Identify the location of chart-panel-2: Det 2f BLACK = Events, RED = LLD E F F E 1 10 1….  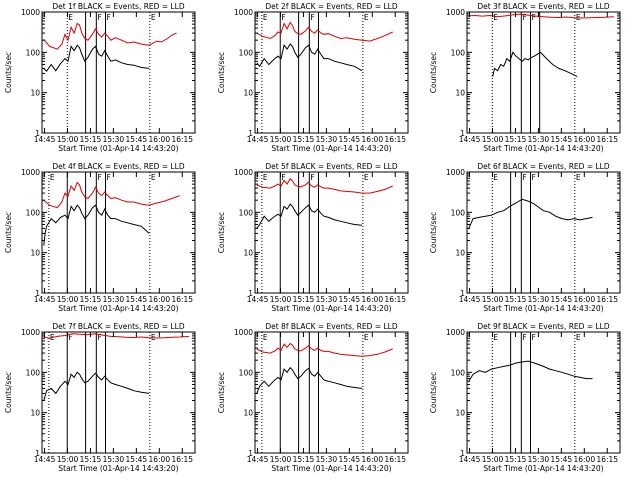
(313, 77).